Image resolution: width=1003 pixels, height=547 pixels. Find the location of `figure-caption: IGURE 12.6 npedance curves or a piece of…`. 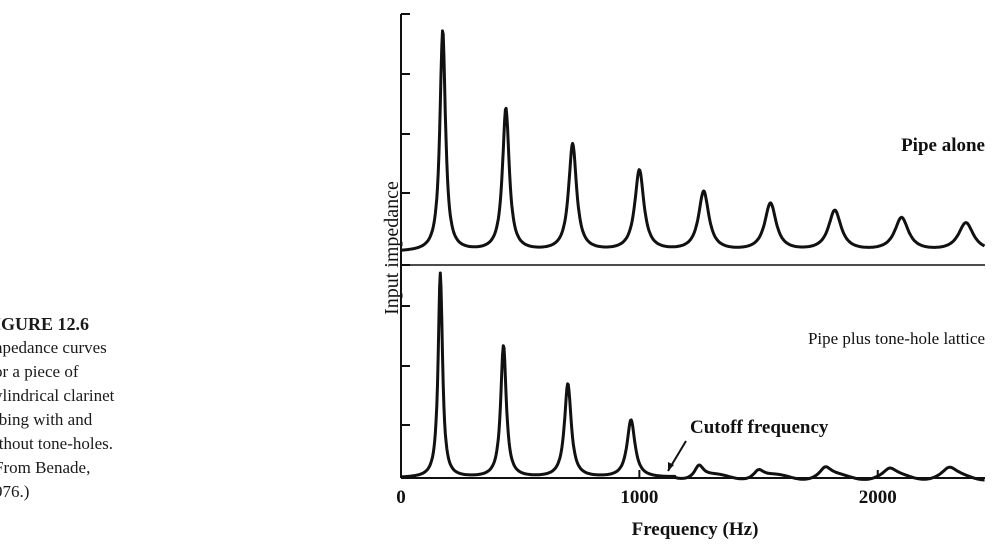

figure-caption: IGURE 12.6 npedance curves or a piece of… is located at coordinates (97, 408).